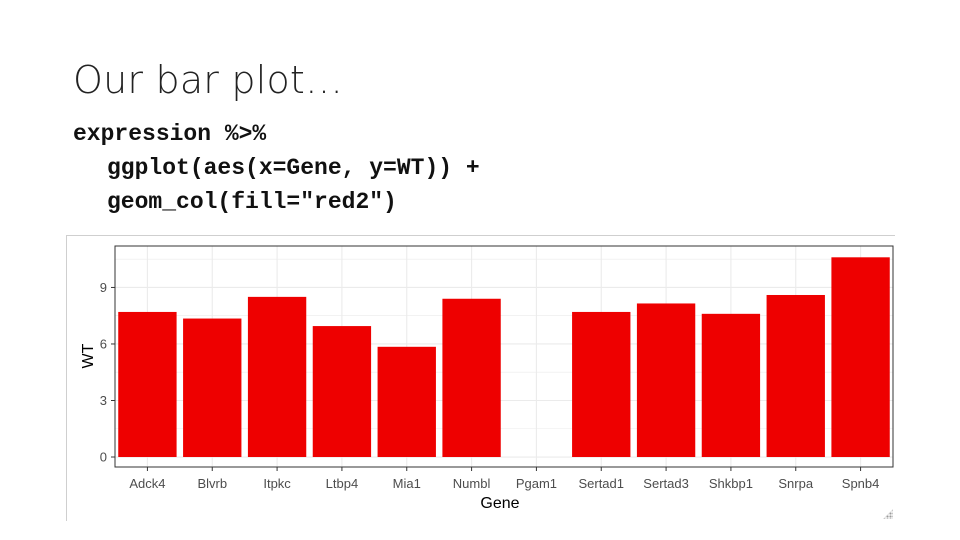 This screenshot has width=960, height=540. Describe the element at coordinates (860, 357) in the screenshot. I see `bar-spnb4` at that location.